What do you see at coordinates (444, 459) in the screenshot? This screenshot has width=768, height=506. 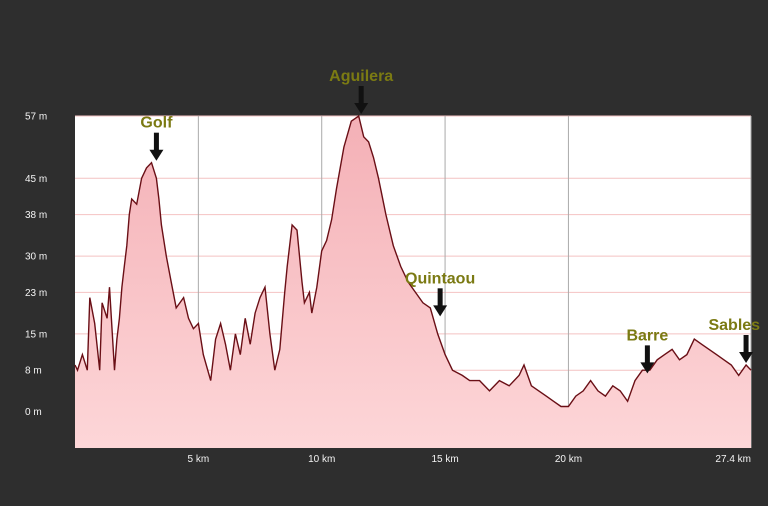 I see `x-tick-label: 15 km` at bounding box center [444, 459].